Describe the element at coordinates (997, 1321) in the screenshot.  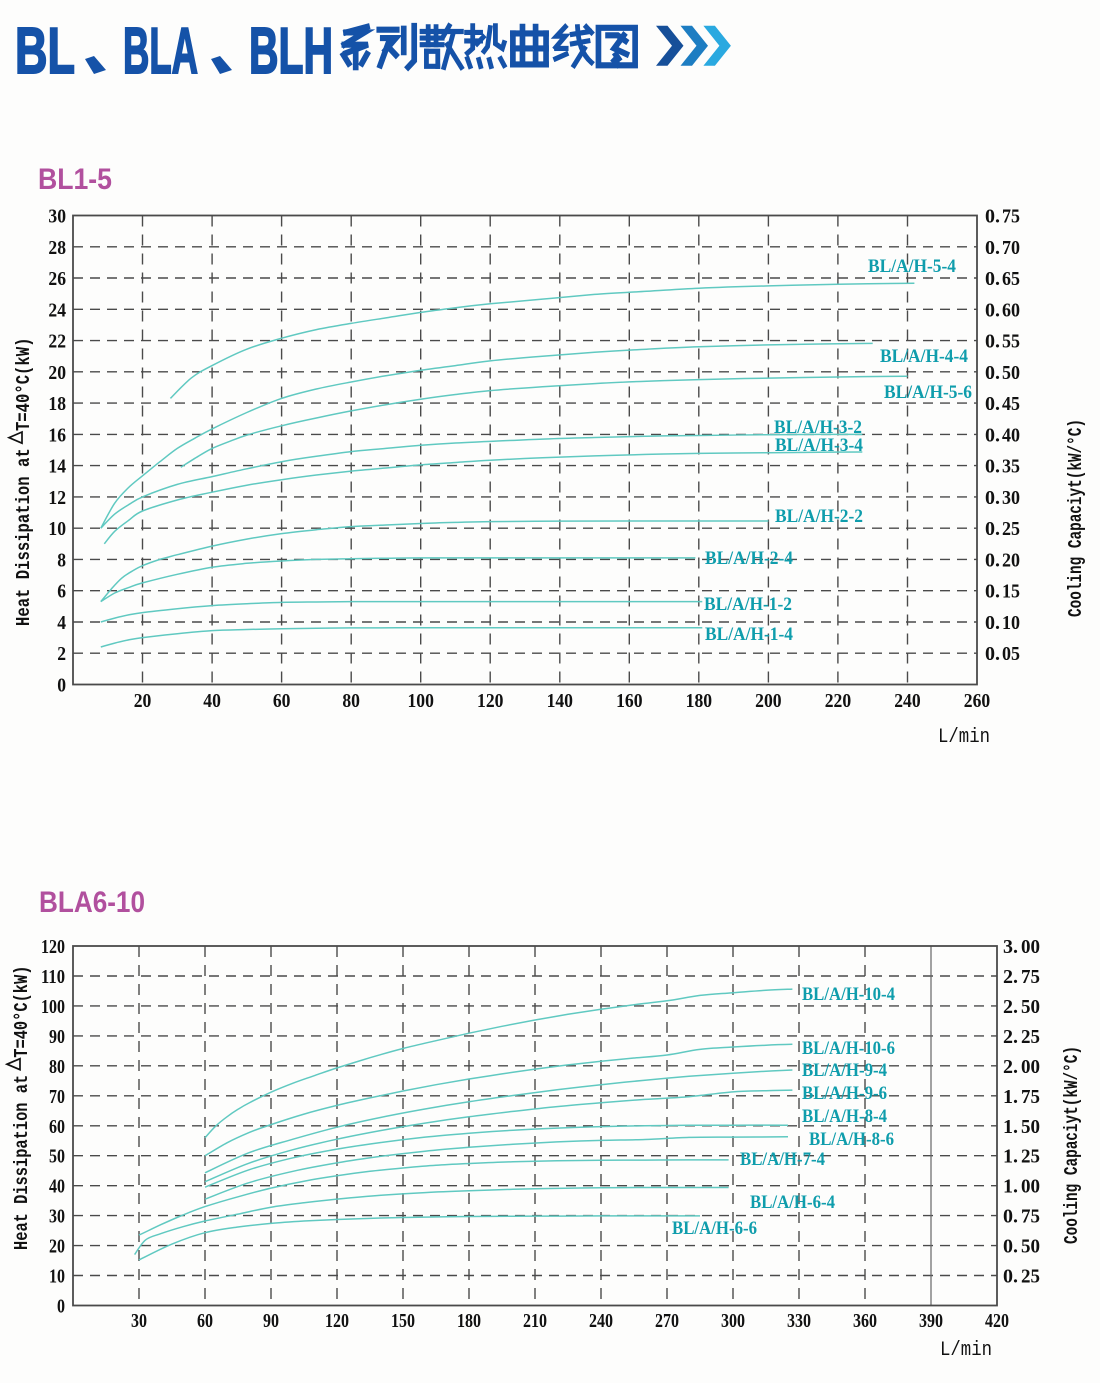
I see `svg-text: 420` at that location.